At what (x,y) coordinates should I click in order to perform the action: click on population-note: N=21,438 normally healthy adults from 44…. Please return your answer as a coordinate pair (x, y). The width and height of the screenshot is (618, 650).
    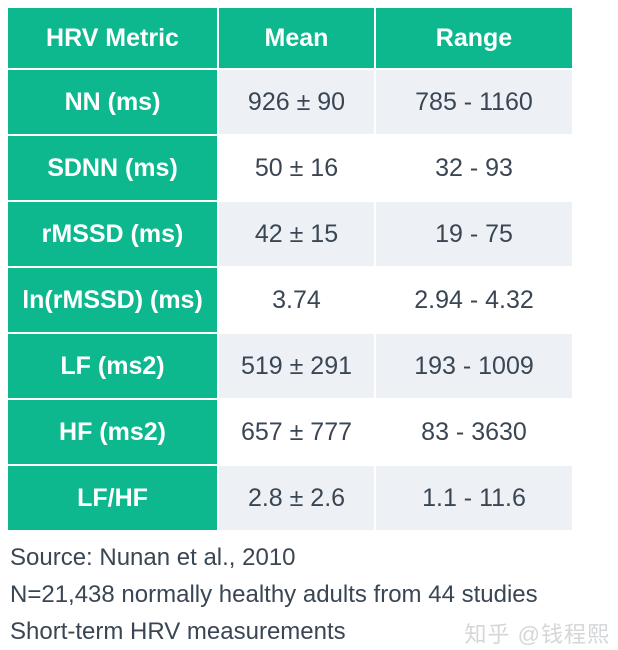
    Looking at the image, I should click on (274, 594).